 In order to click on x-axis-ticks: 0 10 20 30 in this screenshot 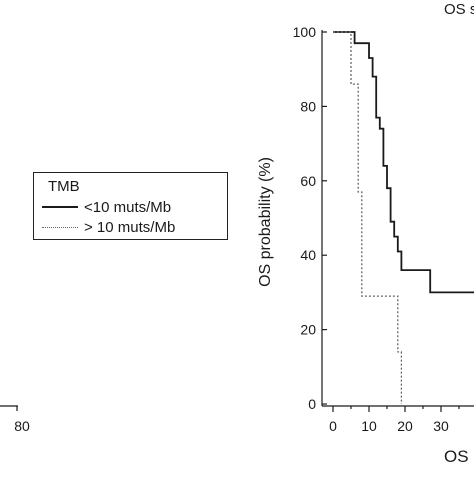, I will do `click(394, 420)`.